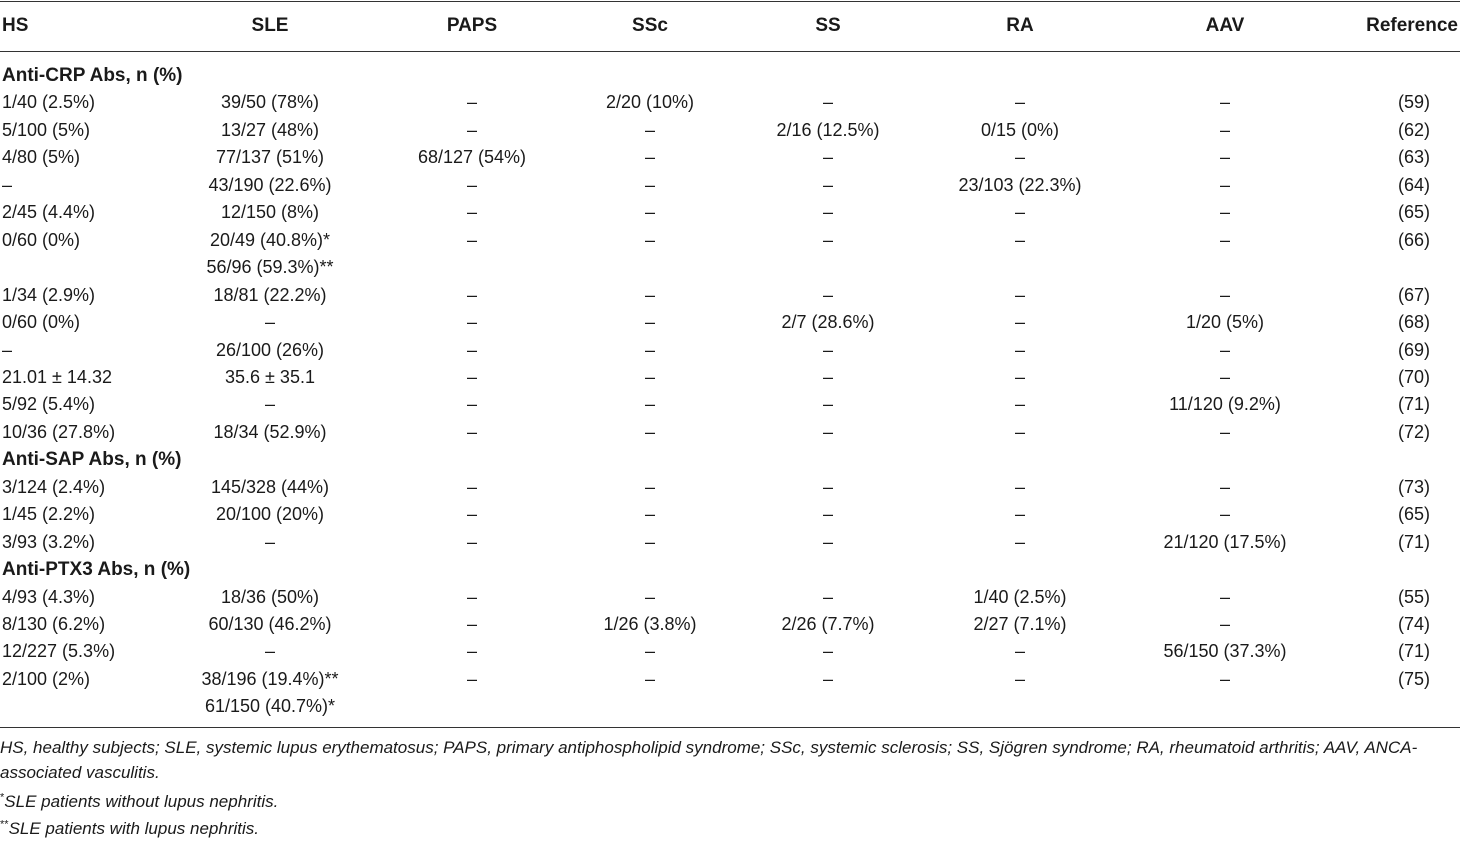 The width and height of the screenshot is (1460, 841). What do you see at coordinates (1225, 404) in the screenshot?
I see `cell-aav: 11/120 (9.2%)` at bounding box center [1225, 404].